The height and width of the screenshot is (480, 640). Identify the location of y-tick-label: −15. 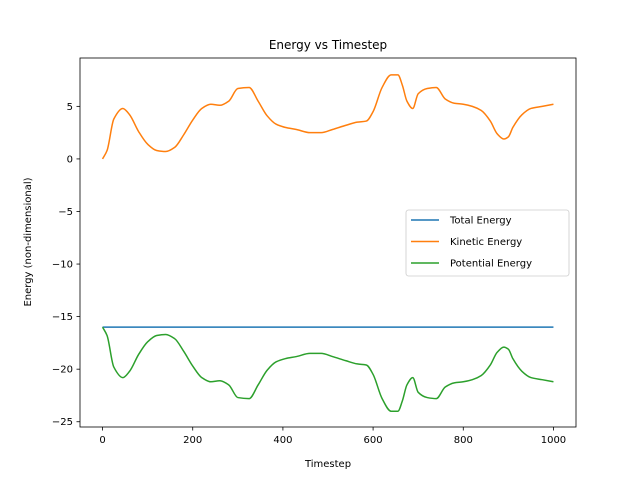
(62, 317).